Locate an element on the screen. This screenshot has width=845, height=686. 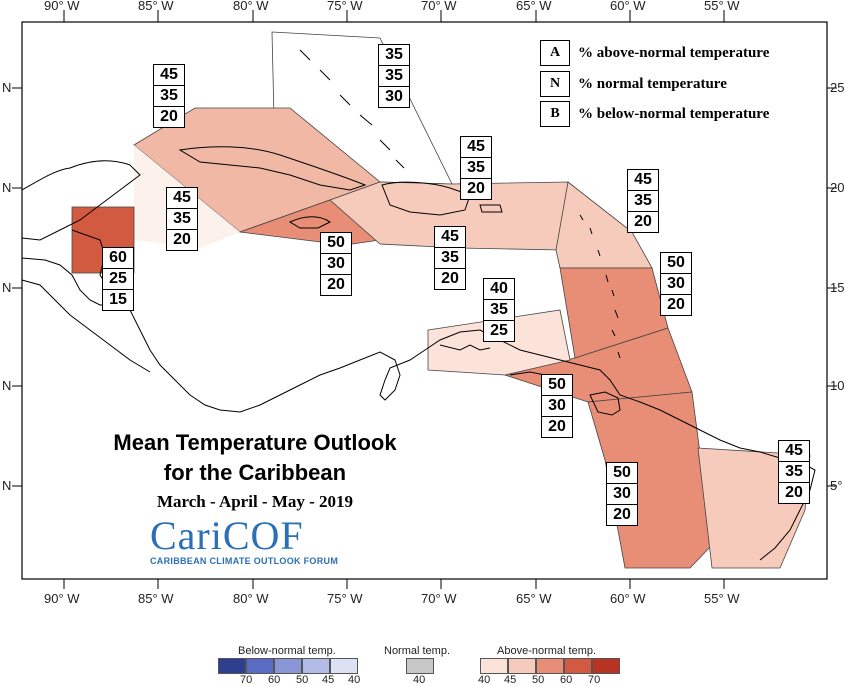
colorbar-below-label: Below-normal temp. is located at coordinates (287, 651).